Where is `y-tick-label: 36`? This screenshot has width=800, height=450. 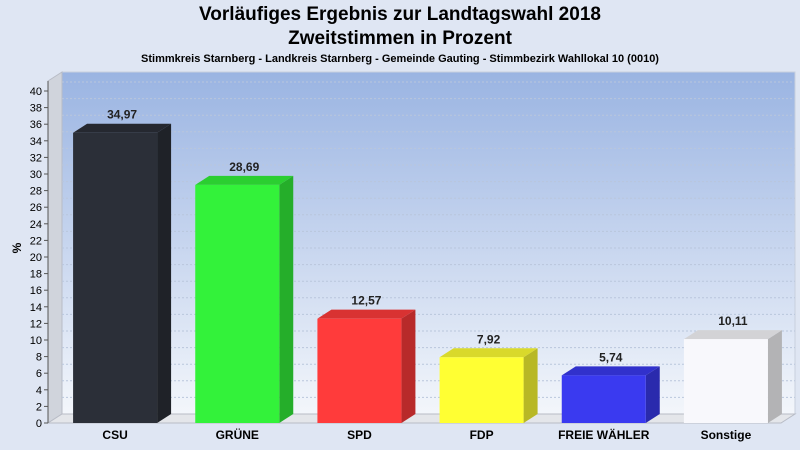 y-tick-label: 36 is located at coordinates (36, 125).